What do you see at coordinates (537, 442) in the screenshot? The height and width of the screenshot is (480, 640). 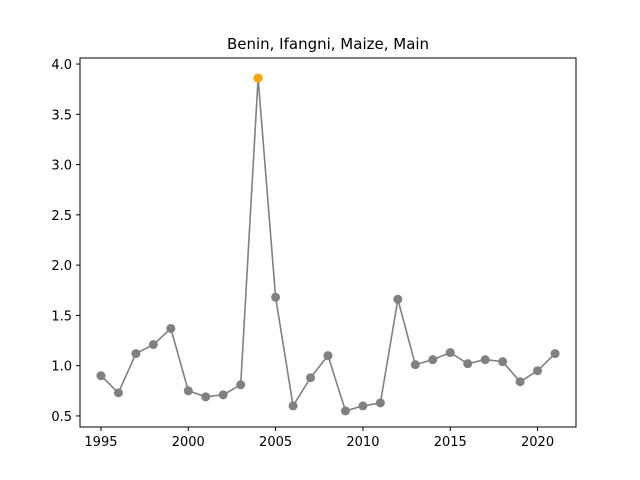 I see `x-tick-label: 2020` at bounding box center [537, 442].